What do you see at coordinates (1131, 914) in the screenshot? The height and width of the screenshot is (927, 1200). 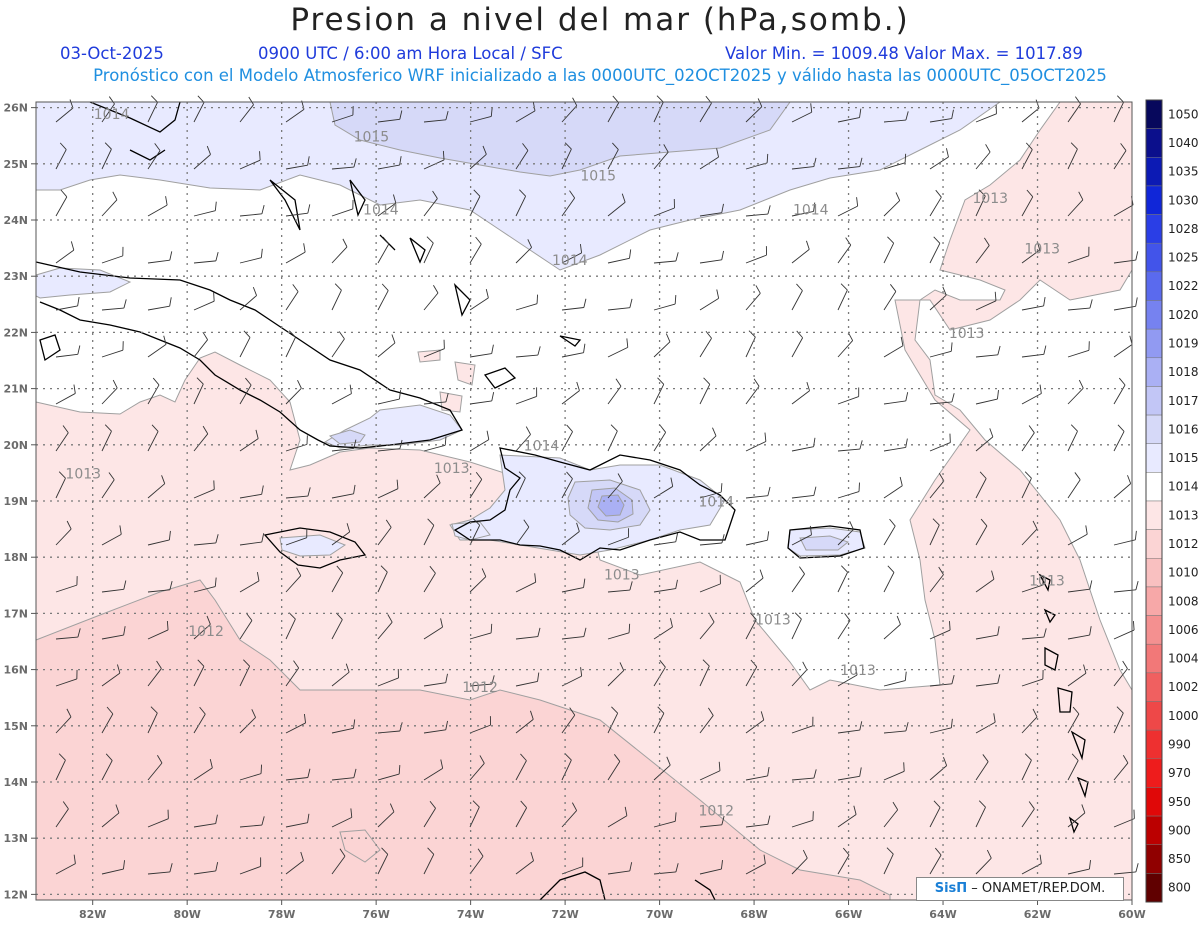 I see `longitude-label: 60W` at bounding box center [1131, 914].